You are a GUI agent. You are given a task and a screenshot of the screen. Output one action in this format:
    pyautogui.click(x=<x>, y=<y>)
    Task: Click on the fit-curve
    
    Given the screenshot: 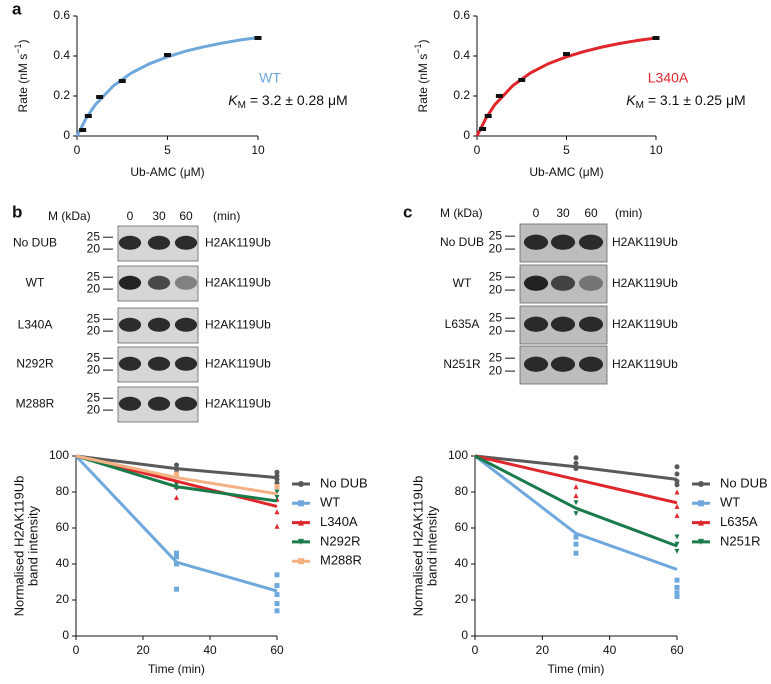 What is the action you would take?
    pyautogui.click(x=167, y=86)
    